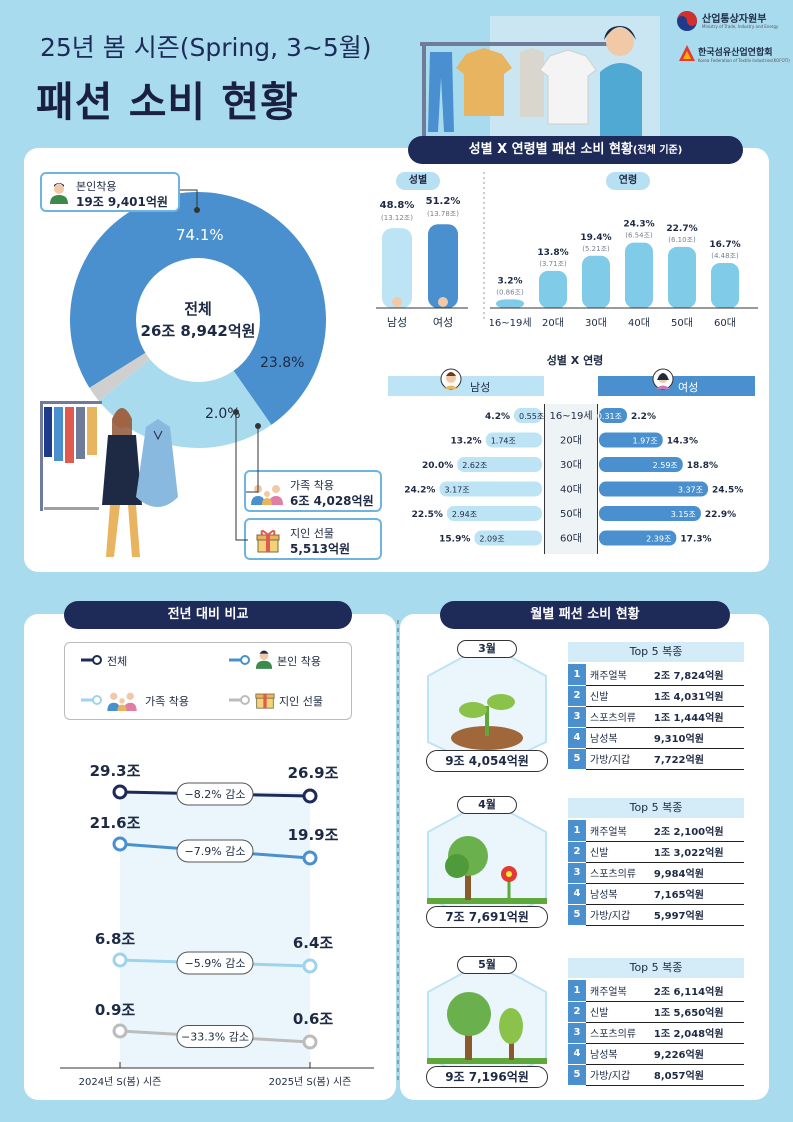 This screenshot has width=793, height=1122. Describe the element at coordinates (696, 738) in the screenshot. I see `amount: 9,310억원` at that location.